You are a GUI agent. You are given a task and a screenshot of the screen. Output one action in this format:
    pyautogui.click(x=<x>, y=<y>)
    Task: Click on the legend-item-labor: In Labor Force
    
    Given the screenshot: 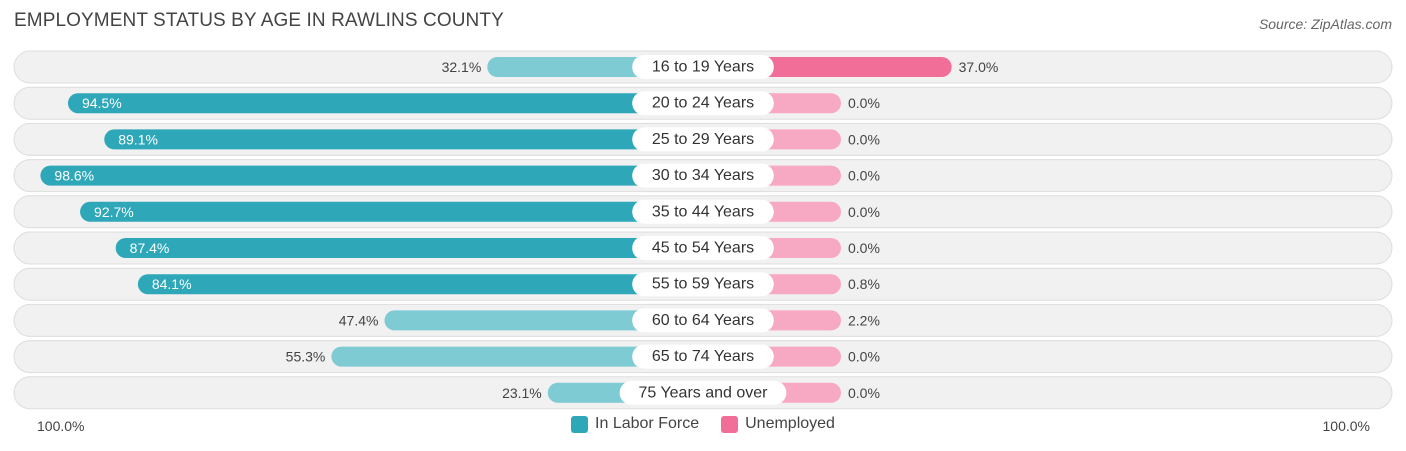 What is the action you would take?
    pyautogui.click(x=635, y=424)
    